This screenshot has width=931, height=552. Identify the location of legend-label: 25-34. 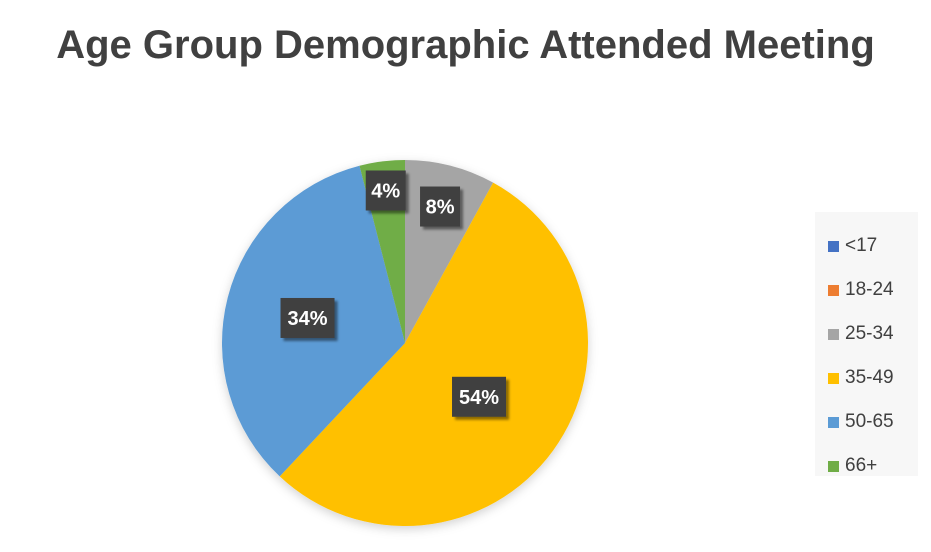
(869, 333).